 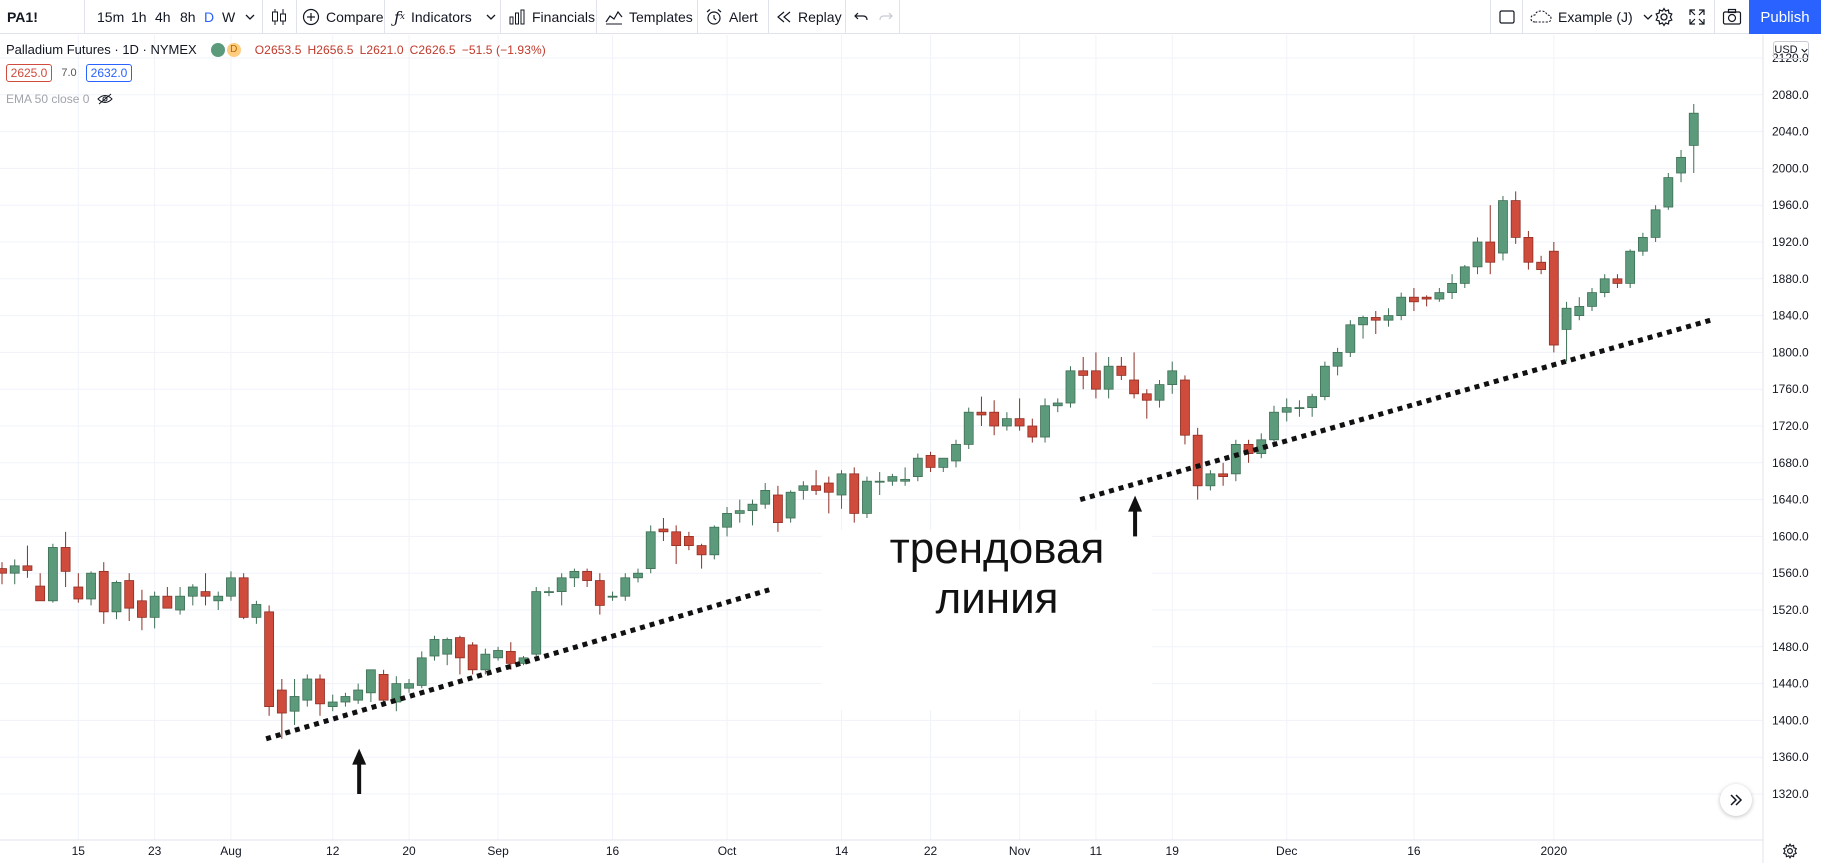 I want to click on templates-button: Templates, so click(x=649, y=17).